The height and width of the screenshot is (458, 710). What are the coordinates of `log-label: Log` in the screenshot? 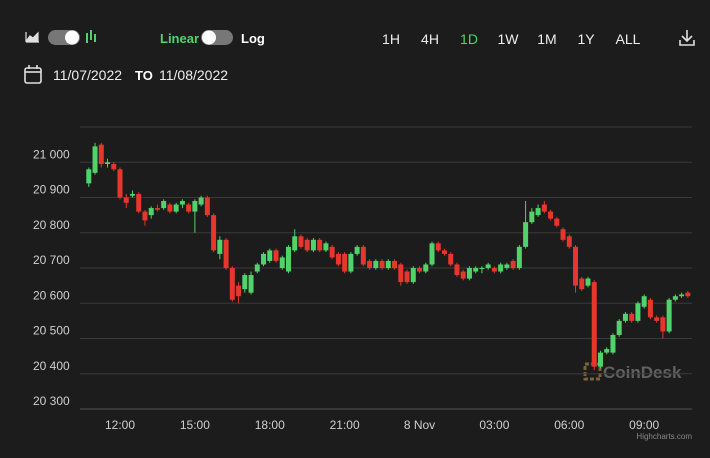 It's located at (253, 38).